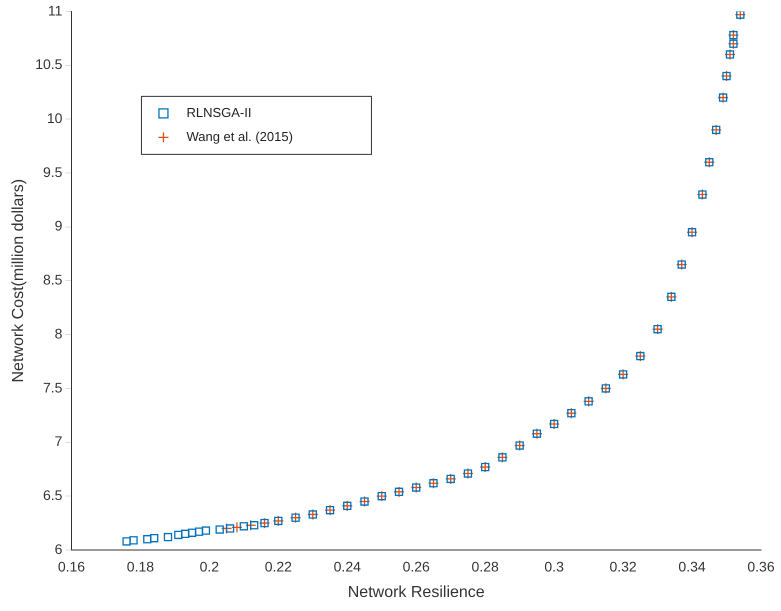  I want to click on legend-label: RLNSGA-II, so click(219, 112).